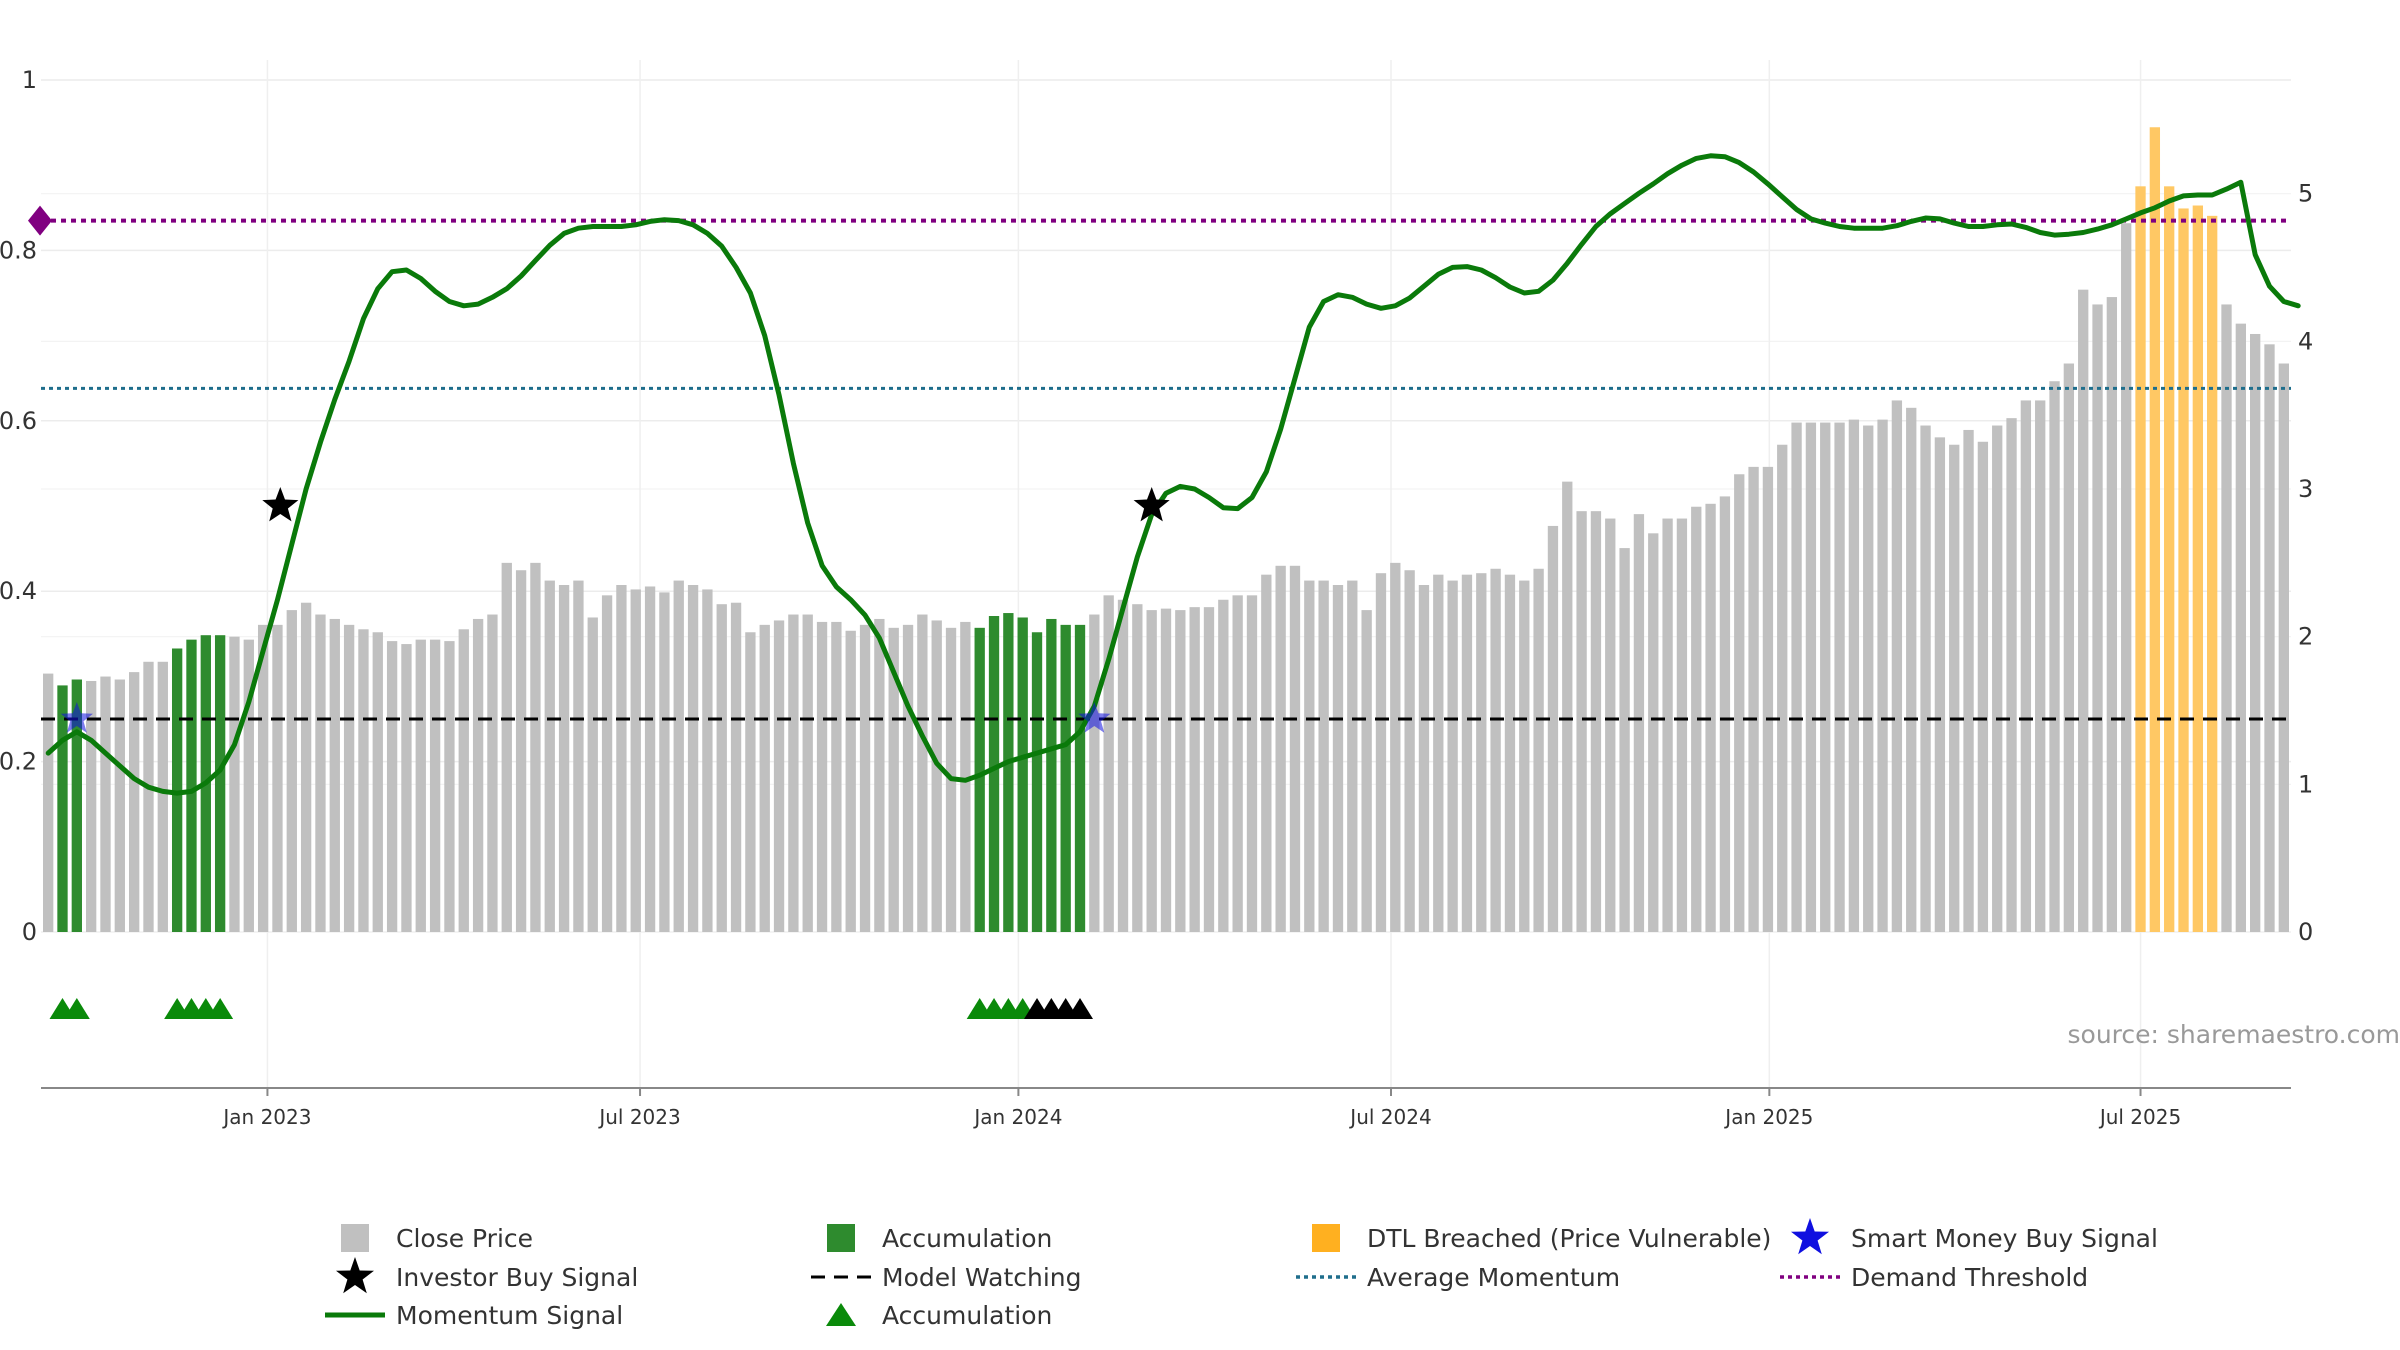 This screenshot has height=1350, width=2400. I want to click on left-tick-label: 0.8, so click(18, 250).